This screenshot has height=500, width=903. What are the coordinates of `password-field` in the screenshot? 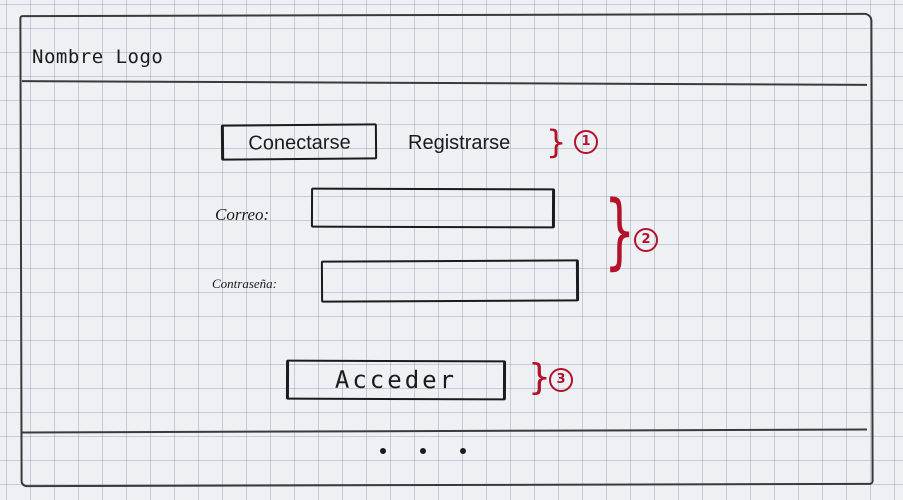 It's located at (450, 281).